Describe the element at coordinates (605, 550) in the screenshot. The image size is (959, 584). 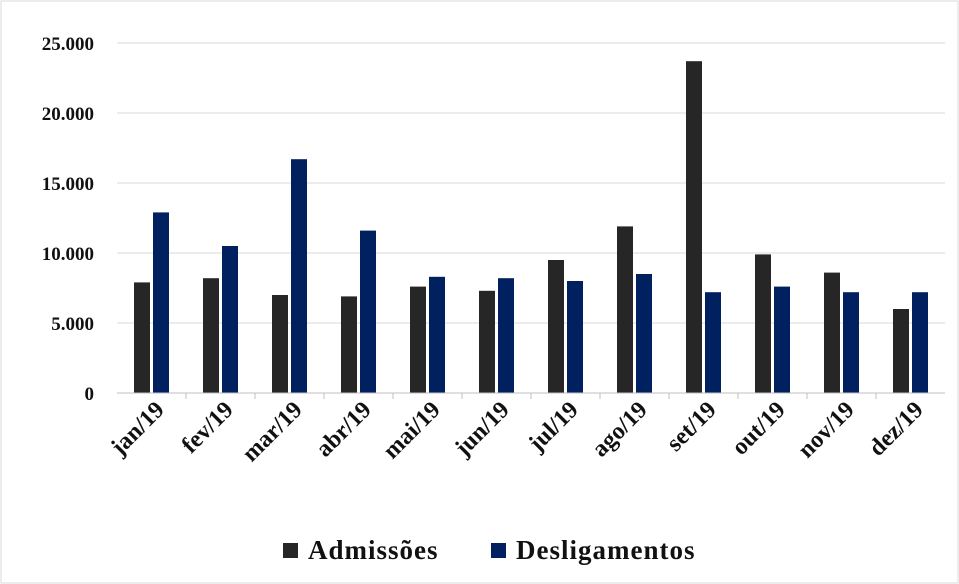
I see `legend-label-desligamentos: Desligamentos` at that location.